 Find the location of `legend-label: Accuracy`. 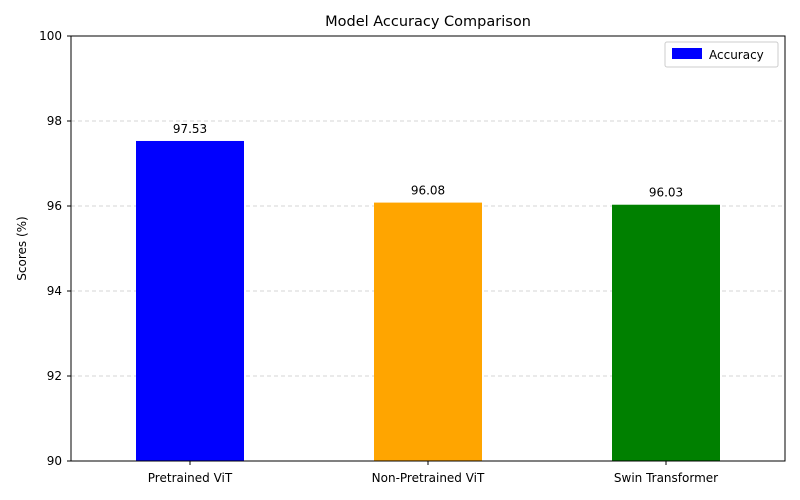

legend-label: Accuracy is located at coordinates (736, 55).